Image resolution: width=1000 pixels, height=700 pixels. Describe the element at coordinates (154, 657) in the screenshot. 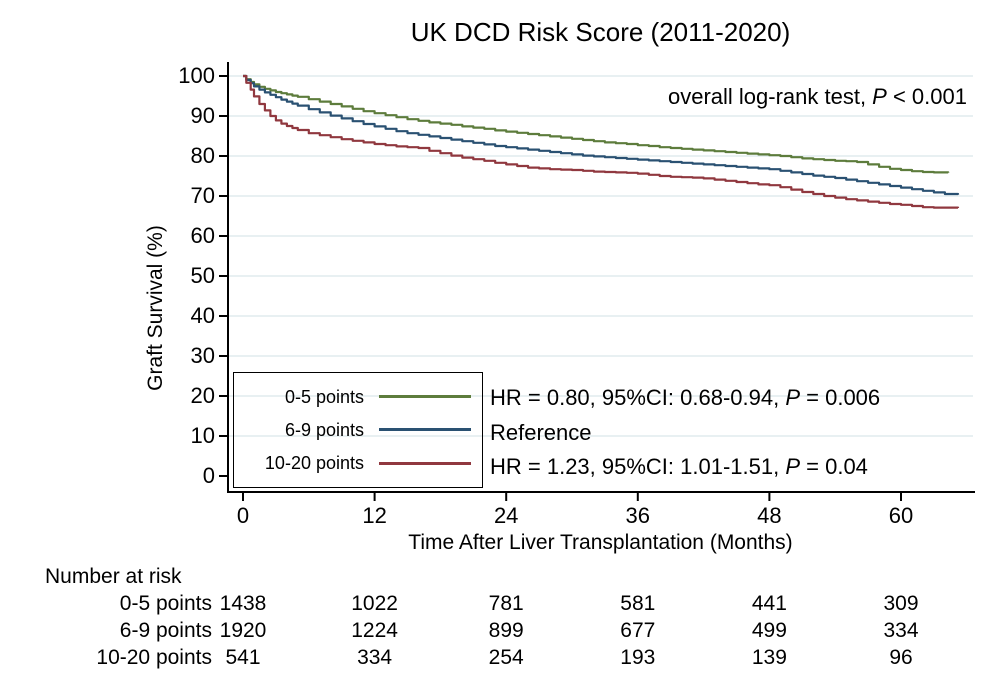

I see `risk-row-label: 10-20 points` at that location.